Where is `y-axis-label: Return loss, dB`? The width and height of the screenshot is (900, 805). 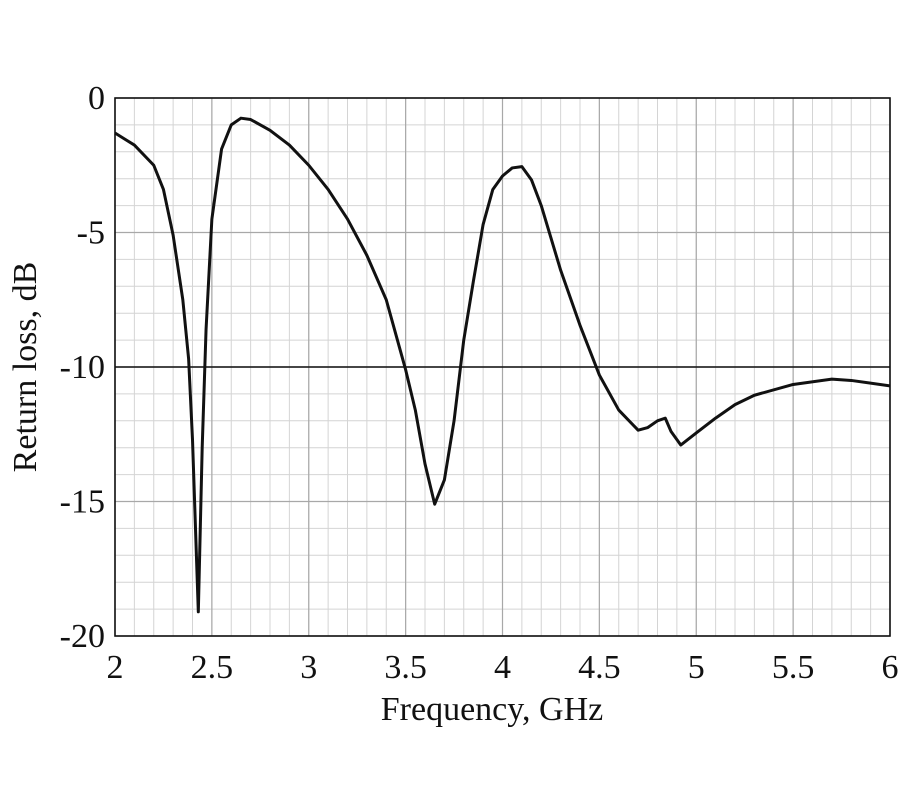 y-axis-label: Return loss, dB is located at coordinates (25, 367).